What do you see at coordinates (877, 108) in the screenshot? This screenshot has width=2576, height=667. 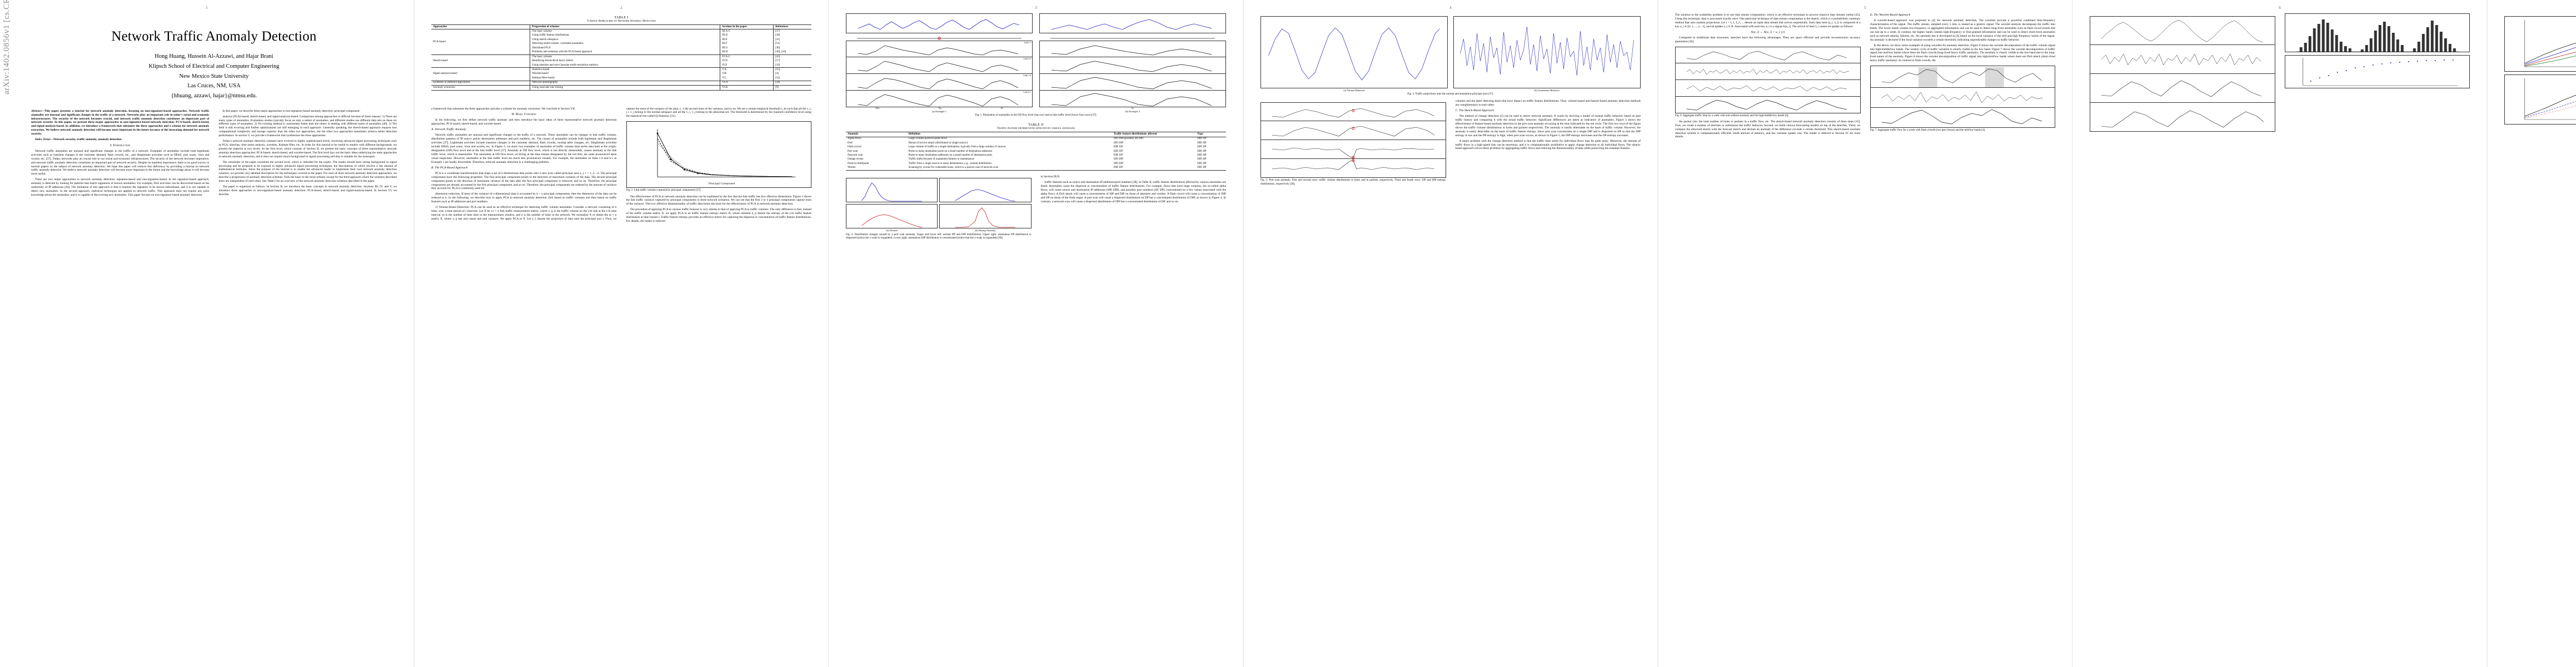 I see `x-tick-wed: Wed` at bounding box center [877, 108].